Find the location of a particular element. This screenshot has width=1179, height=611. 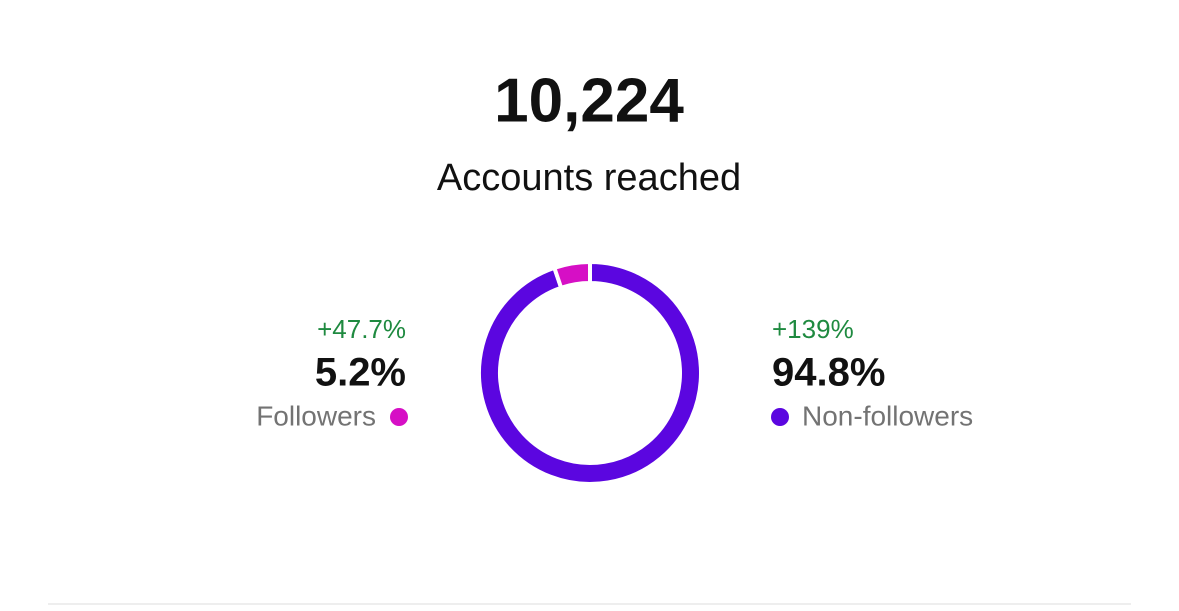

total-reached: 10,224 is located at coordinates (589, 100).